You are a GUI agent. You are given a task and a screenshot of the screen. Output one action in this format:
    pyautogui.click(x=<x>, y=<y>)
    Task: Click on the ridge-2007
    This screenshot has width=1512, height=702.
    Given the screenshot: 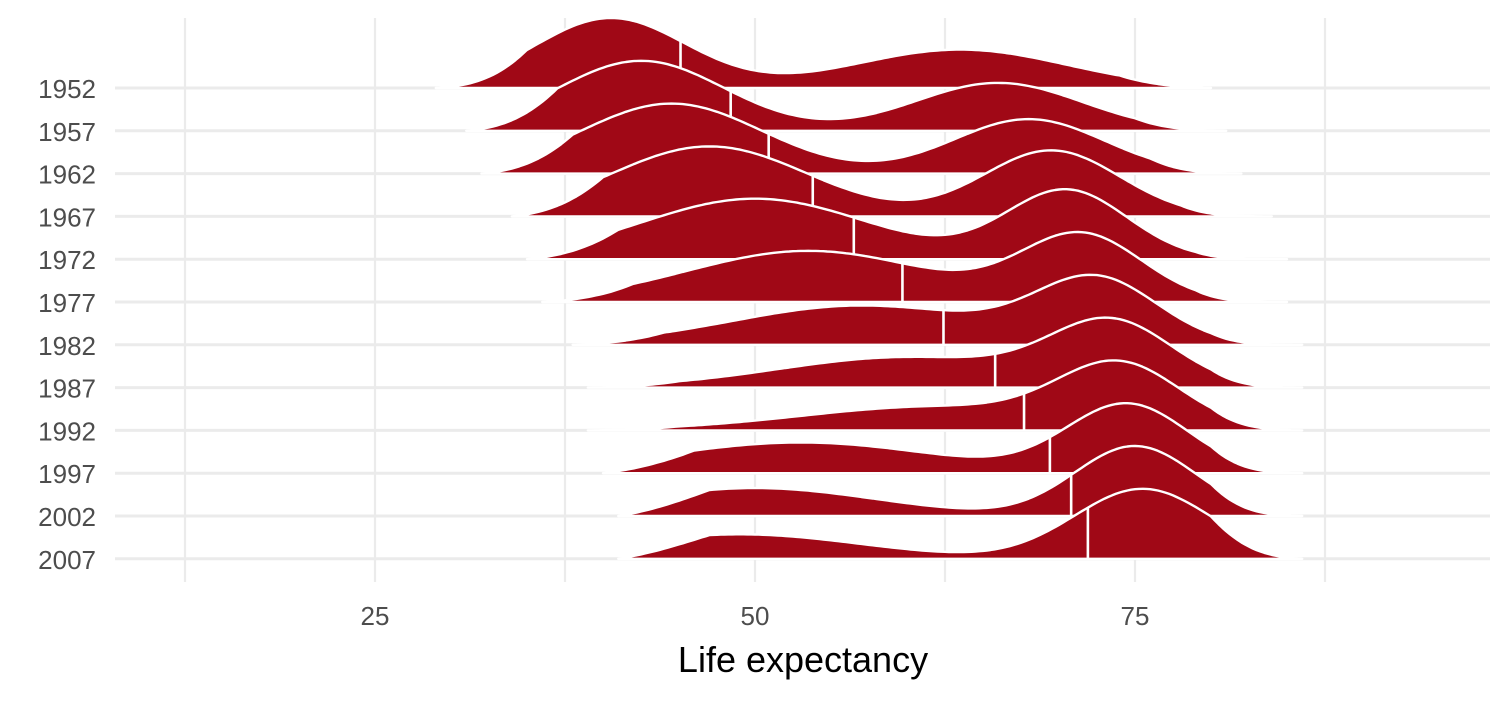 What is the action you would take?
    pyautogui.click(x=960, y=523)
    